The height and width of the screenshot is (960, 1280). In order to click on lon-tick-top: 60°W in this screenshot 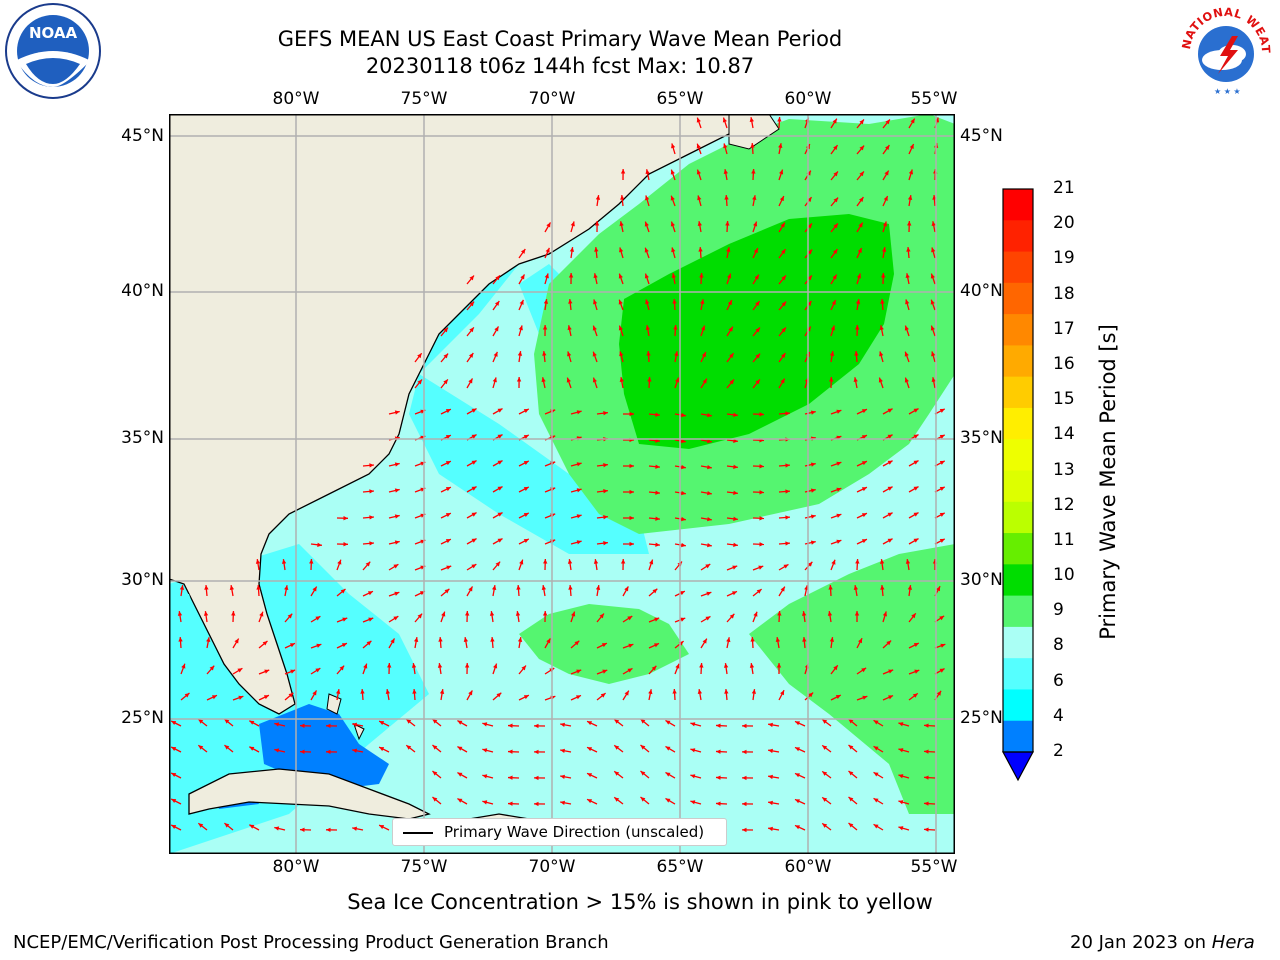, I will do `click(808, 99)`.